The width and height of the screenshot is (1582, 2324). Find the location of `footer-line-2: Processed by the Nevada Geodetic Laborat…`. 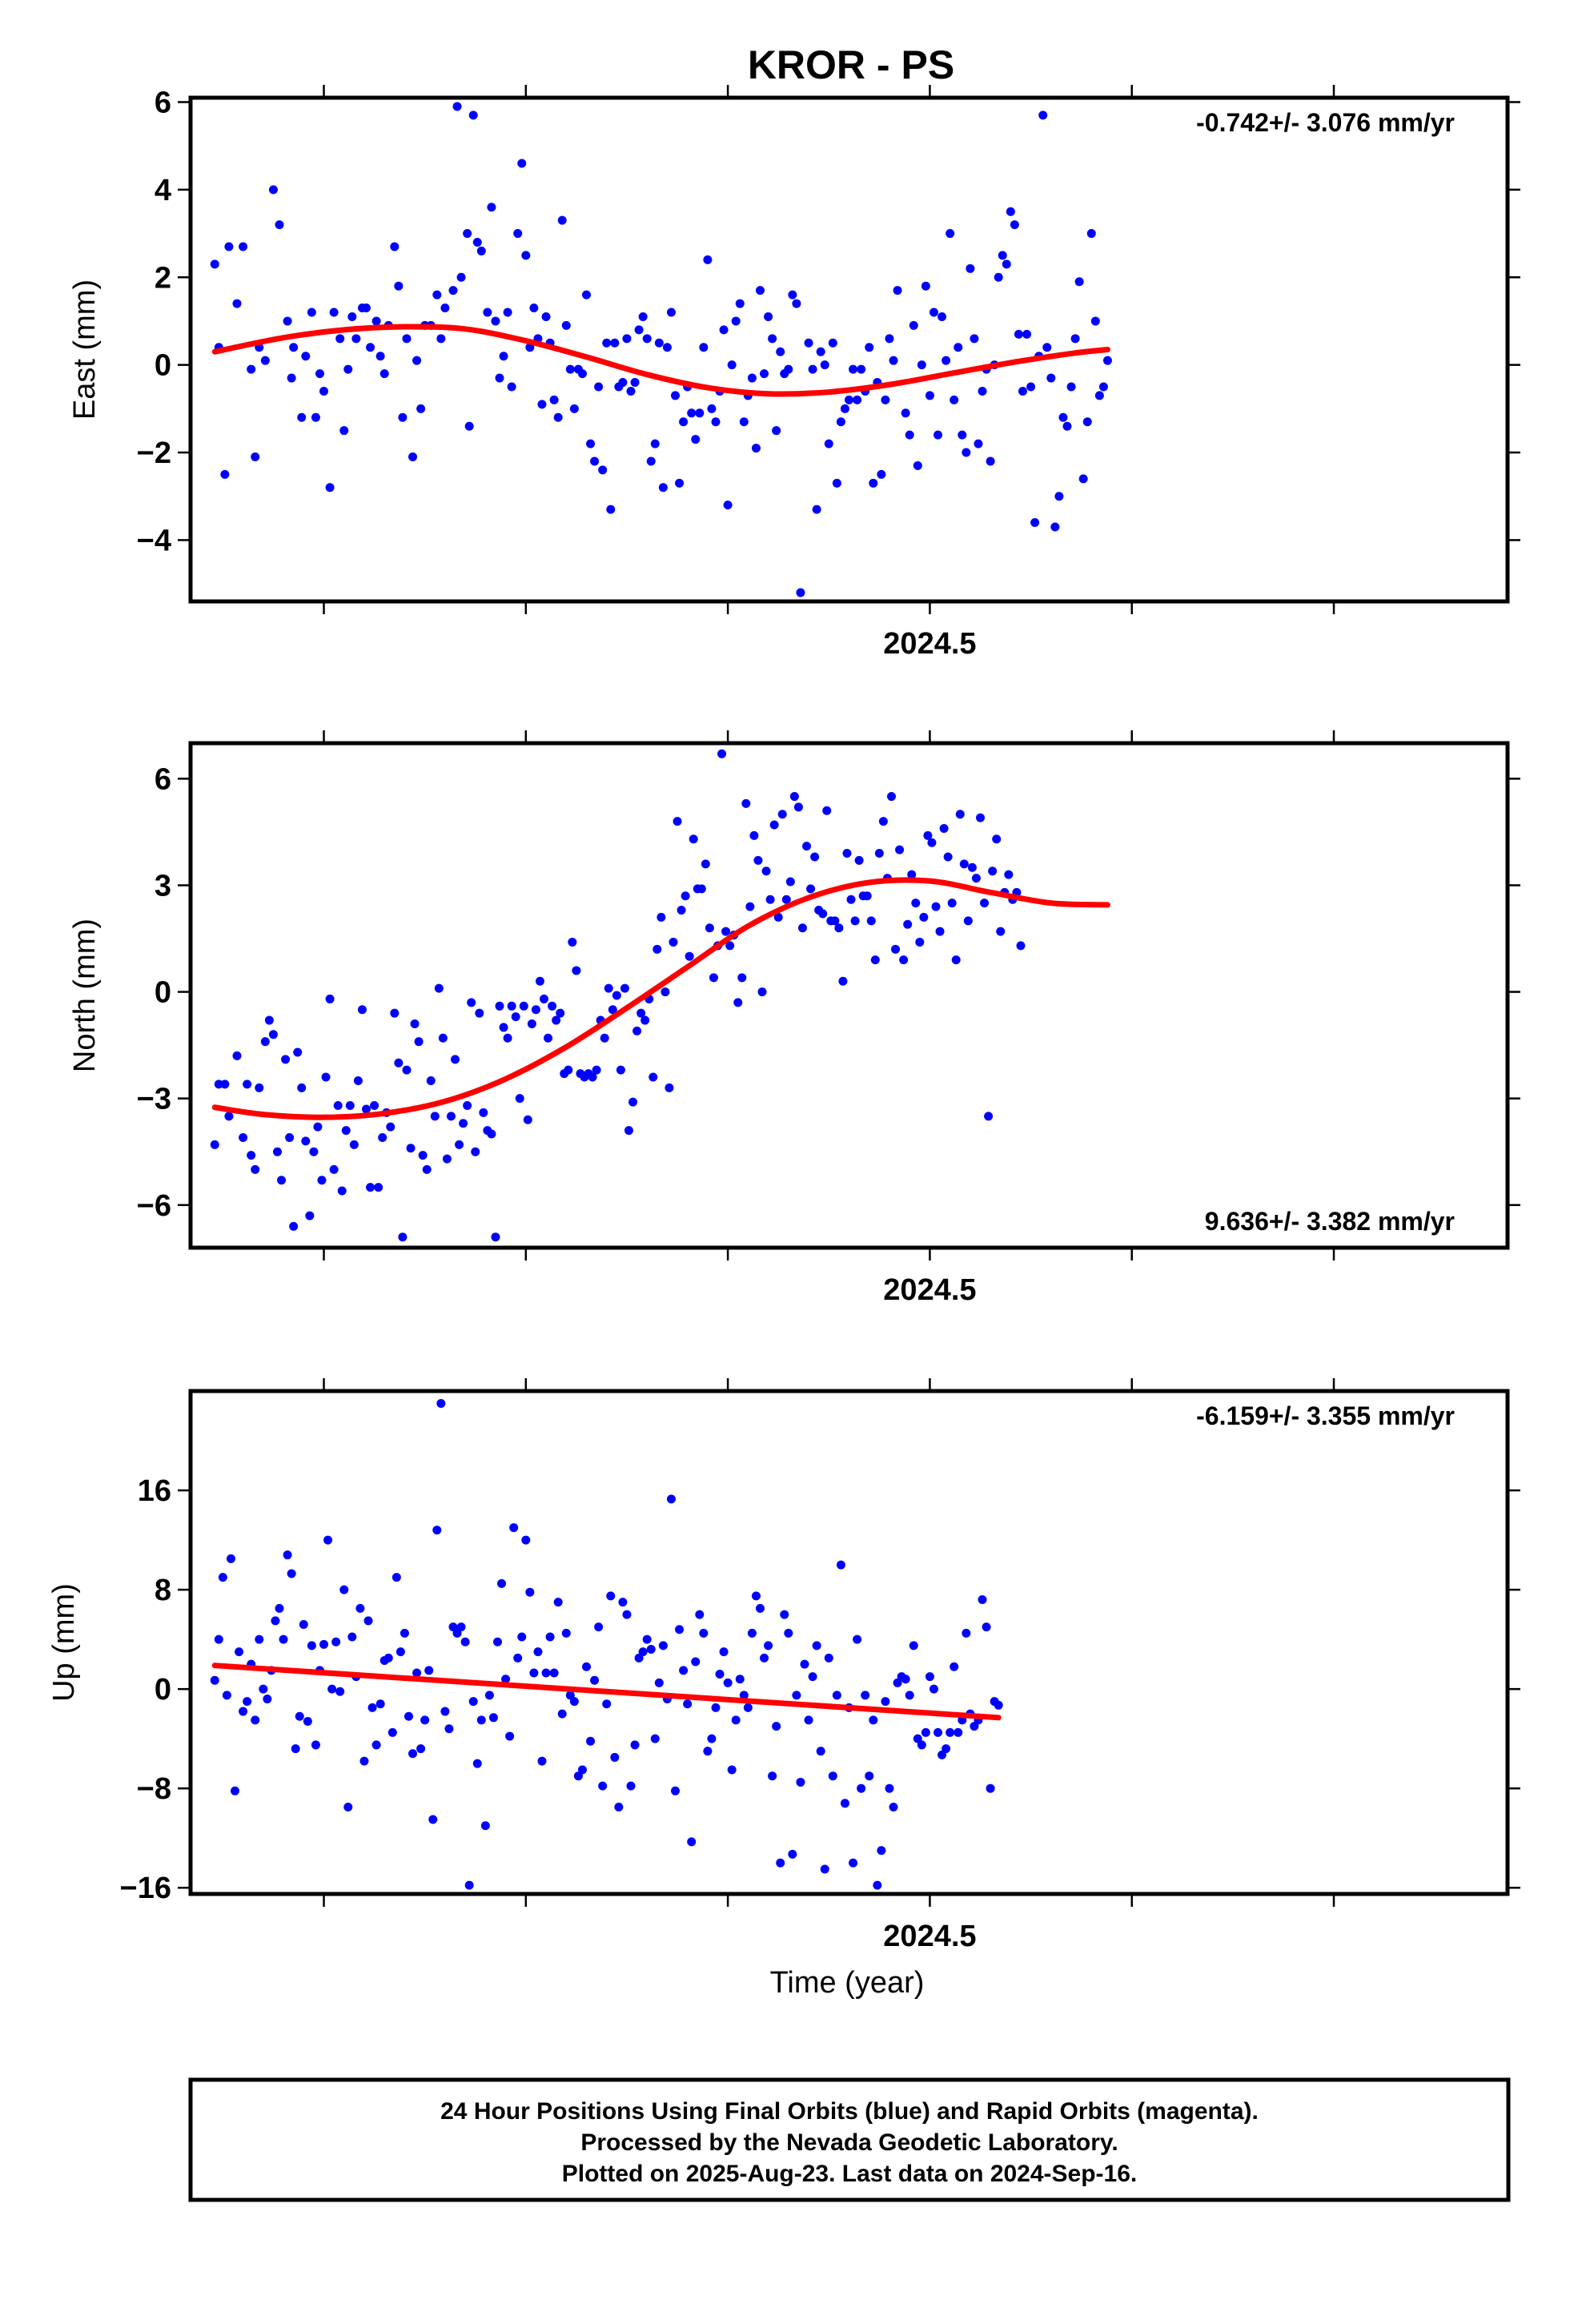

footer-line-2: Processed by the Nevada Geodetic Laborat… is located at coordinates (849, 2142).